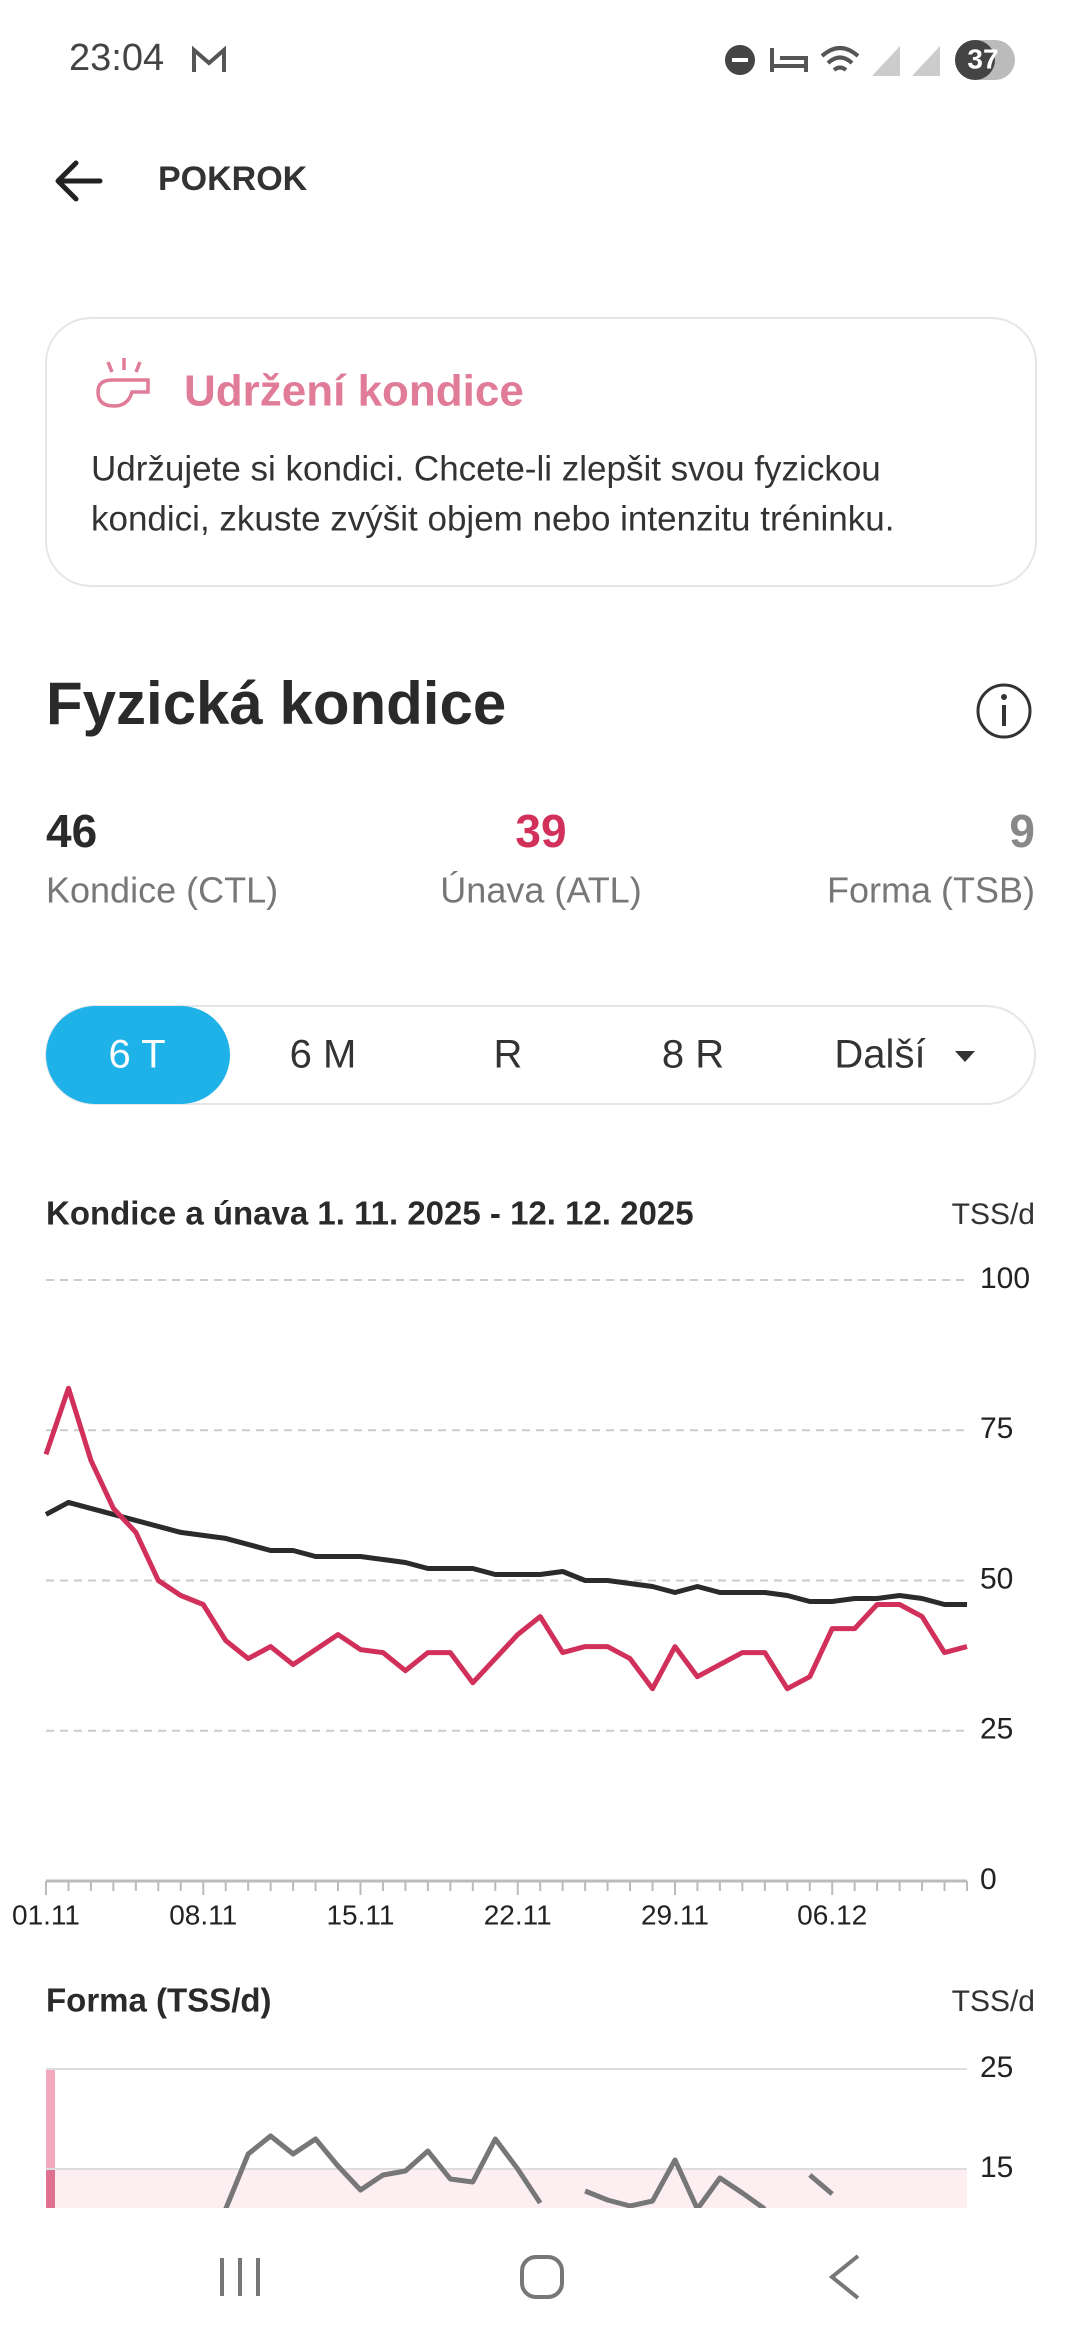  I want to click on stat-value: 9, so click(1022, 831).